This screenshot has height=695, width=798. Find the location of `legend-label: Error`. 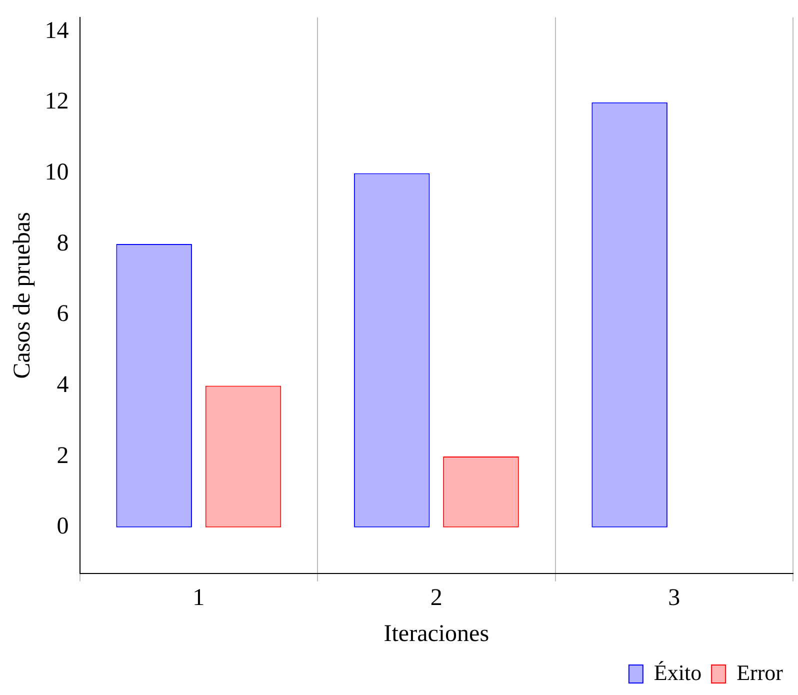

legend-label: Error is located at coordinates (760, 672).